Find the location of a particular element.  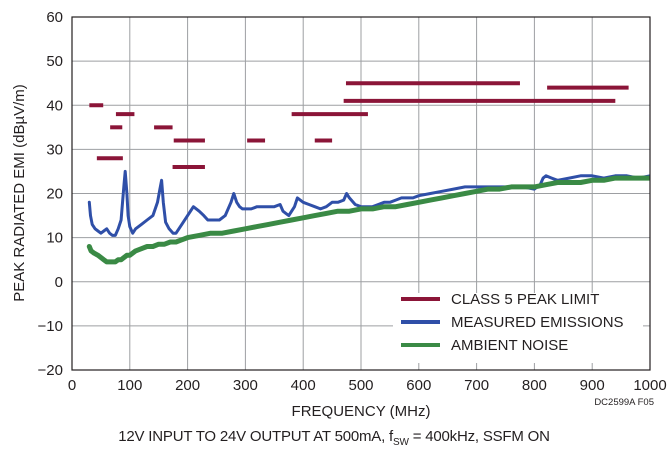

y-axis-label: PEAK RADIATED EMI (dBµV/m) is located at coordinates (19, 193).